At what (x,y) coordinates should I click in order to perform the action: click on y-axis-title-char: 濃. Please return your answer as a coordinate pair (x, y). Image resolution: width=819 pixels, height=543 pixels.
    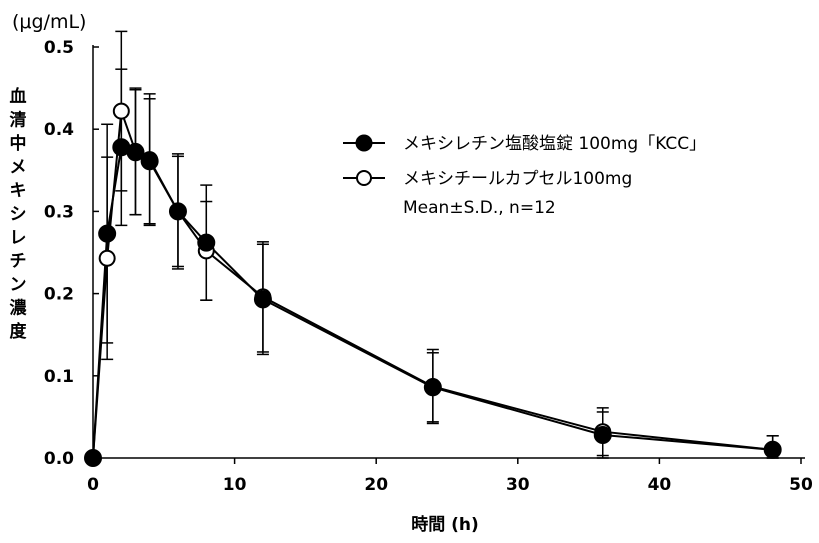
    Looking at the image, I should click on (19, 308).